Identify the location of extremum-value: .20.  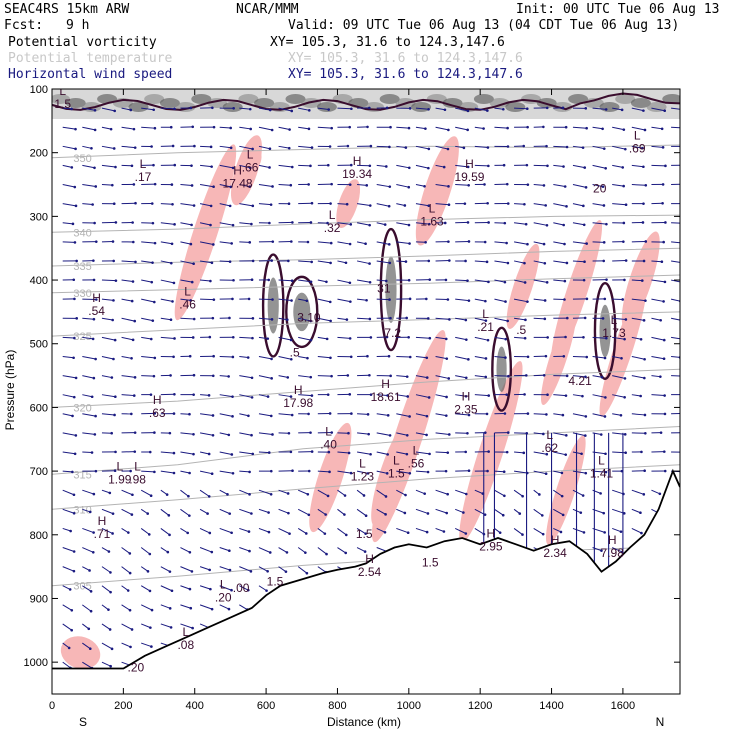
(223, 597).